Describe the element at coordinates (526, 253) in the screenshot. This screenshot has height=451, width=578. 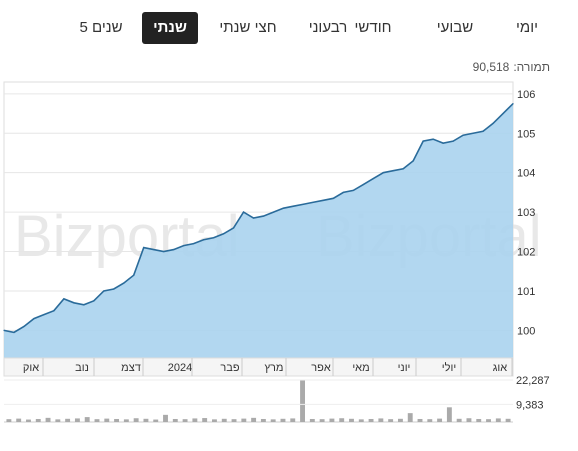
I see `y-tick-label: 102` at that location.